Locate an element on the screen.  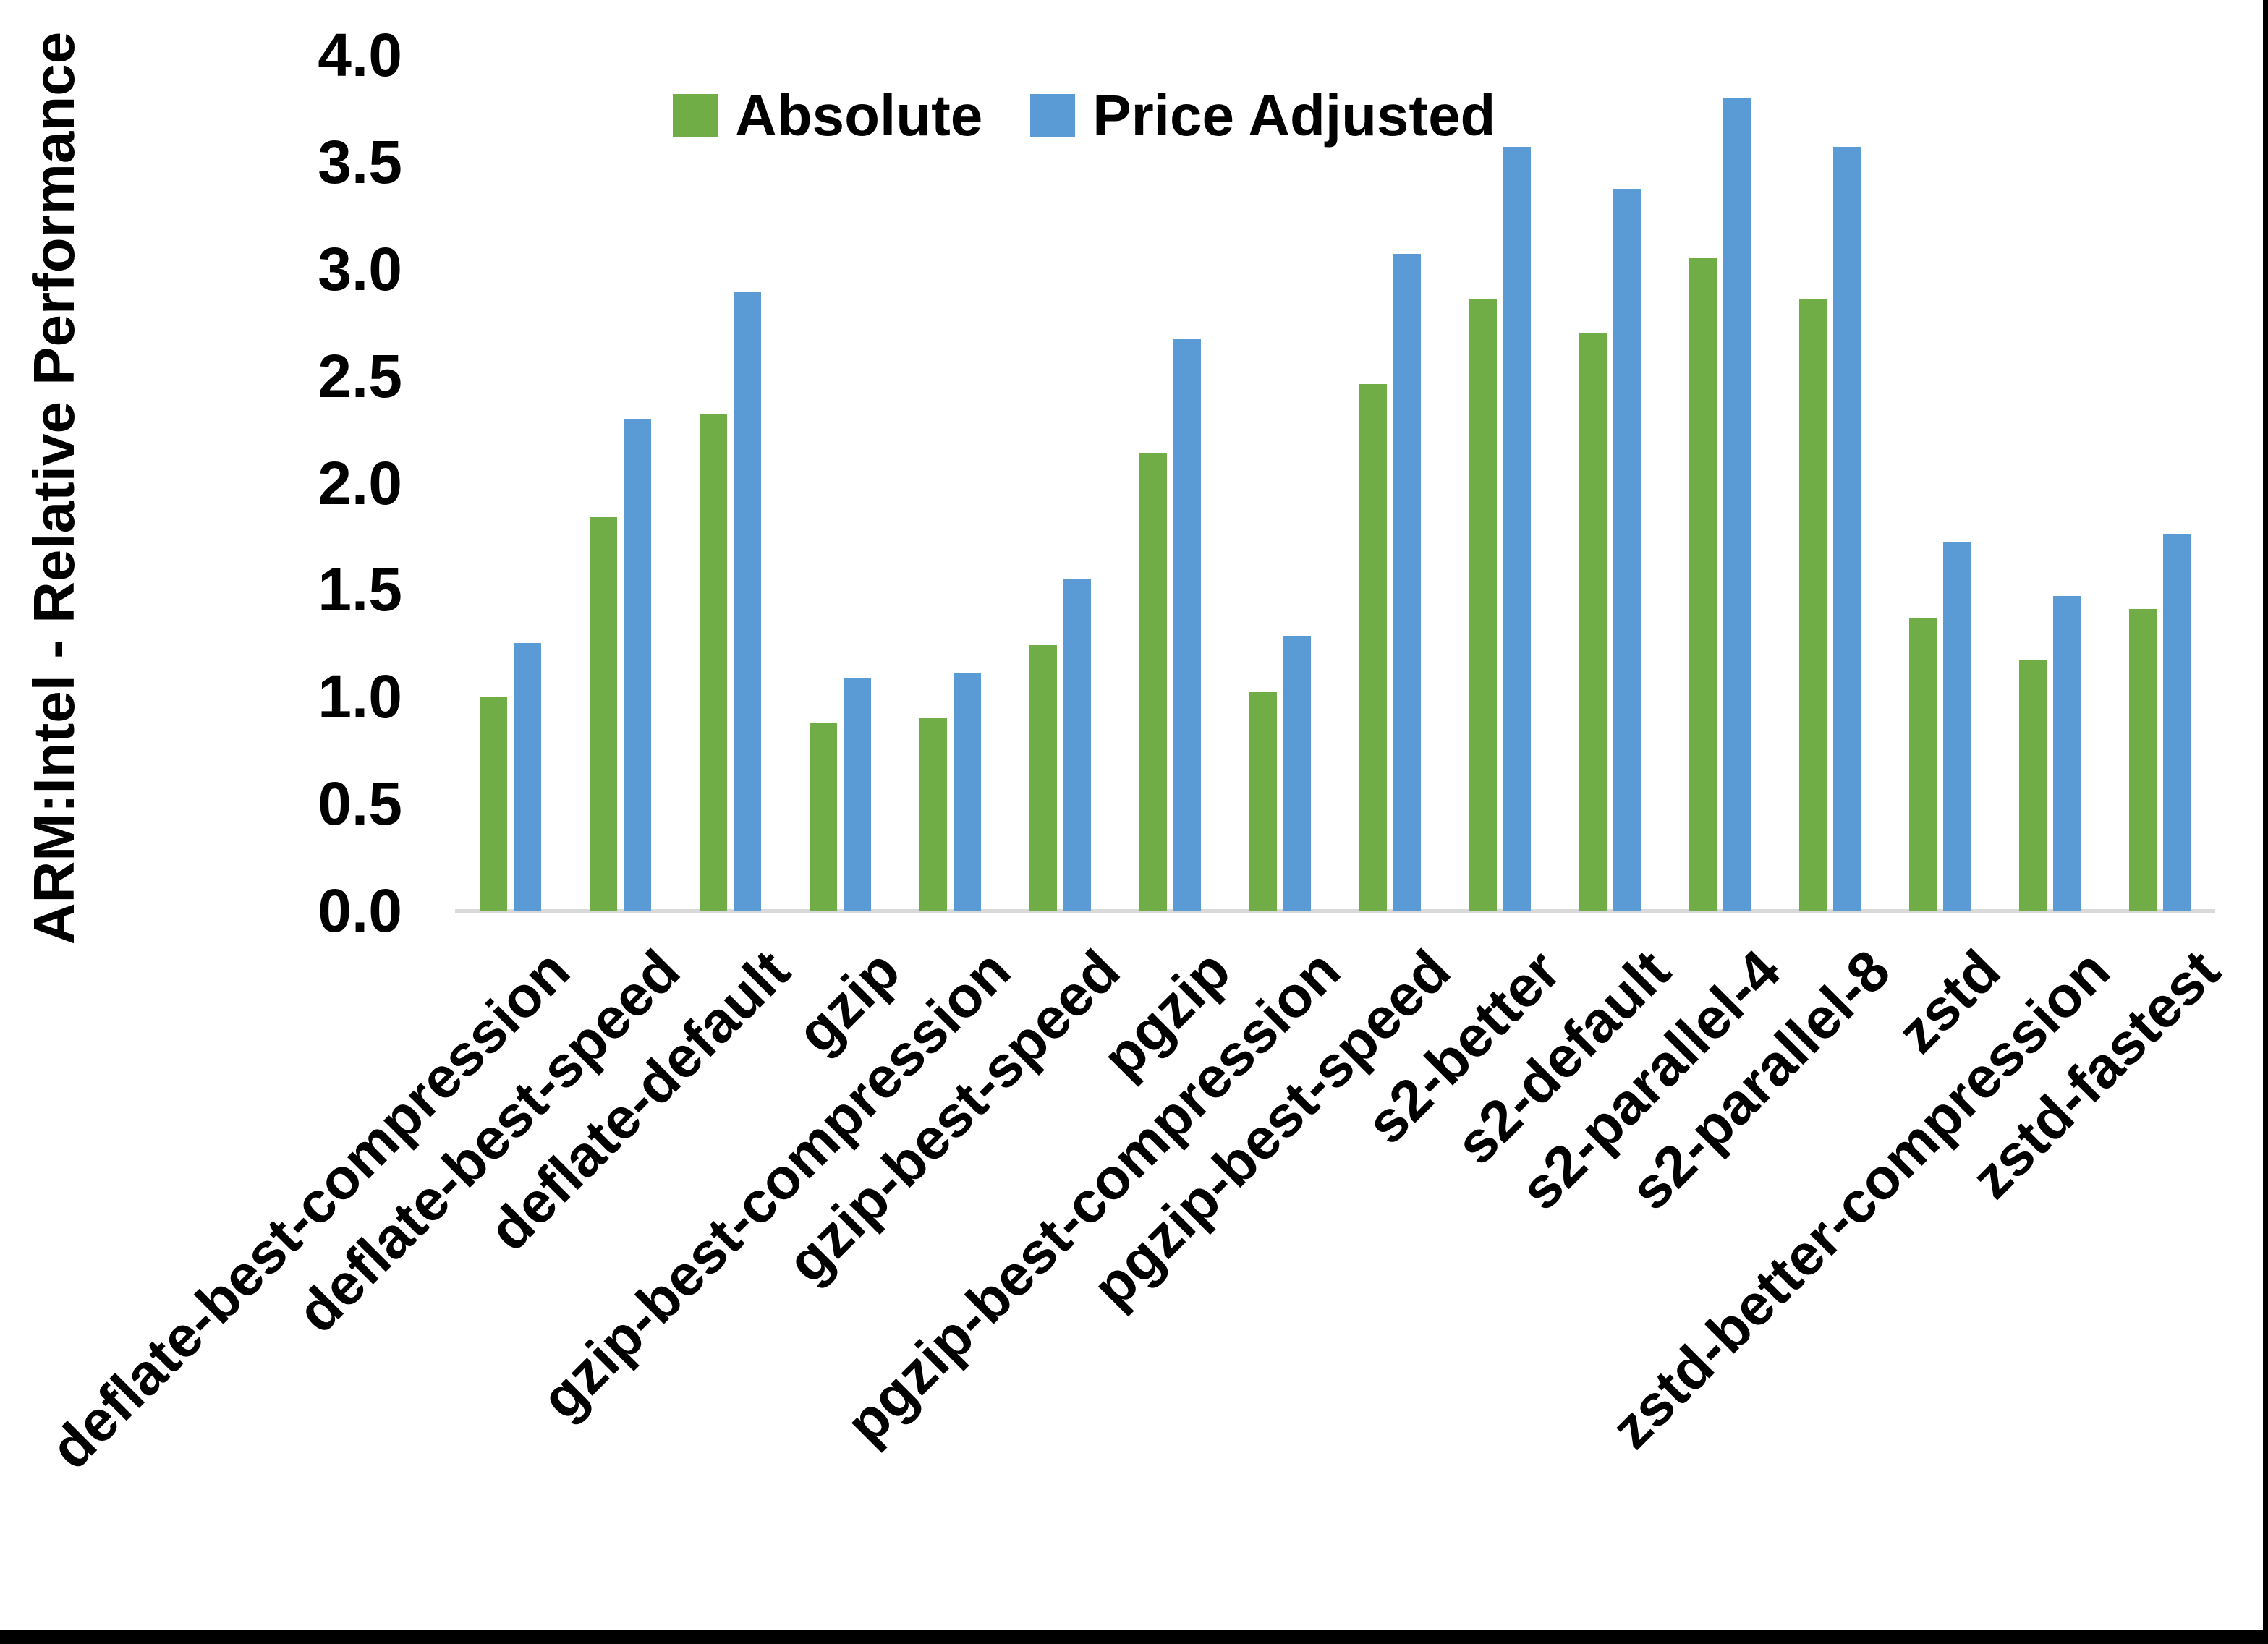
bar-price-adjusted-s2-default is located at coordinates (1627, 550).